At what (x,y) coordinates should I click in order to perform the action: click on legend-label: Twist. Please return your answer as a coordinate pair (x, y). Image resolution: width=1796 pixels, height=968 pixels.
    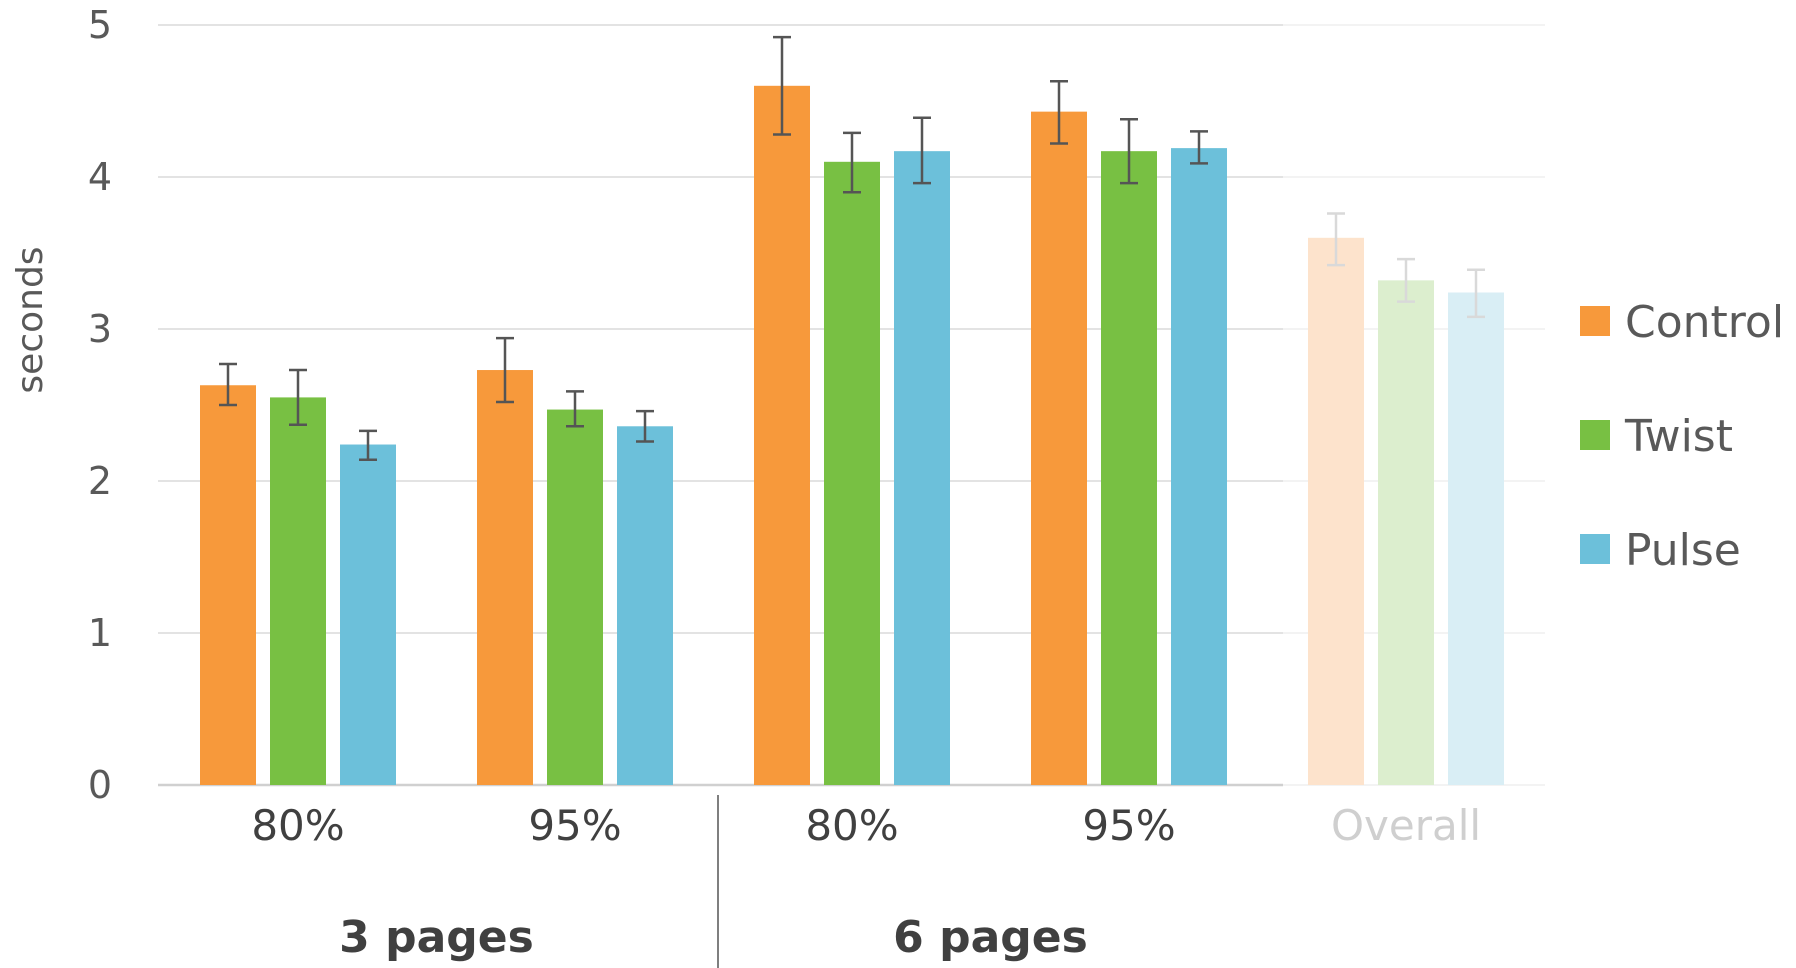
    Looking at the image, I should click on (1678, 436).